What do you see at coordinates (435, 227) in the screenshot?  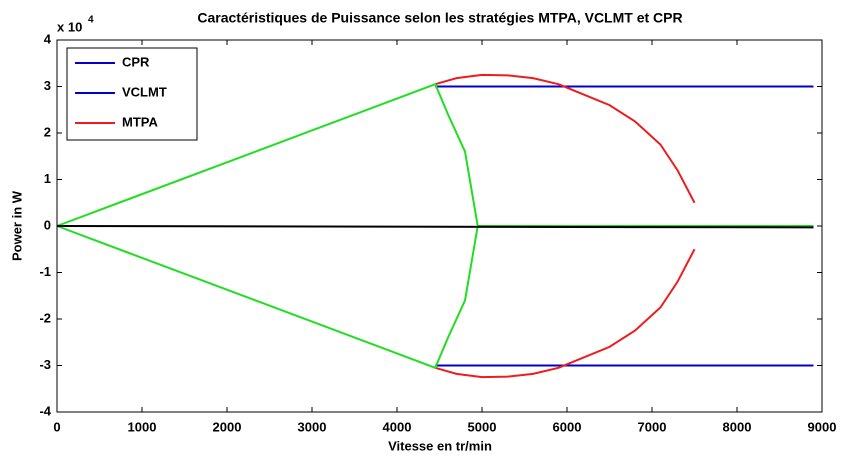 I see `series-line` at bounding box center [435, 227].